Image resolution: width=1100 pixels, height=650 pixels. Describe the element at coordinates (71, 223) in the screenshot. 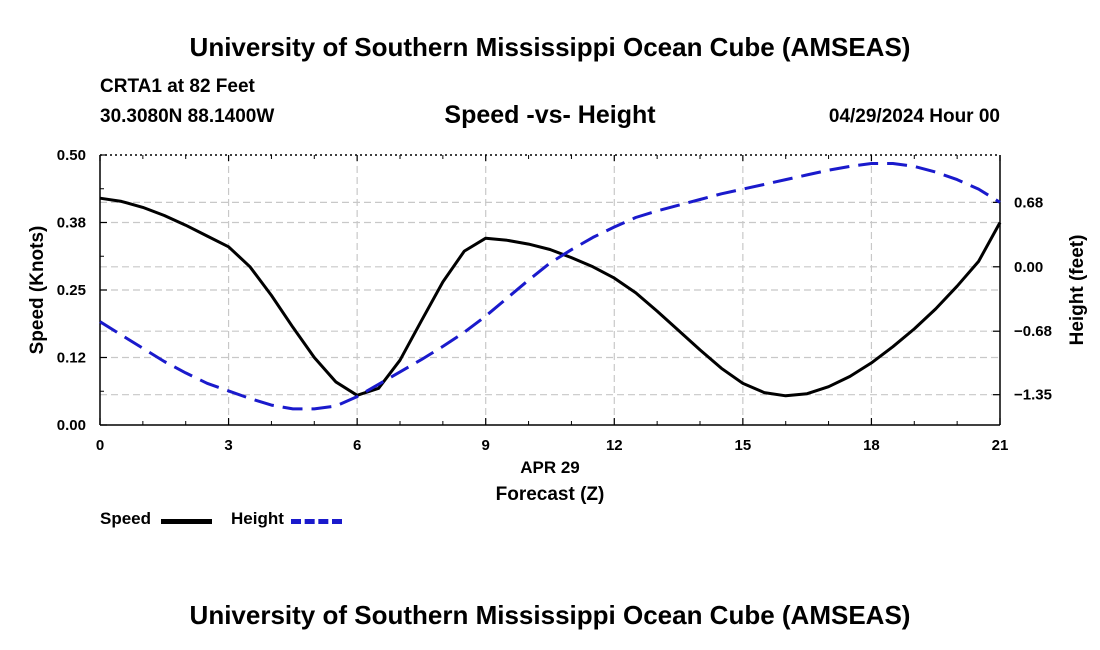

I see `y-tick-label-3: 0.38` at that location.